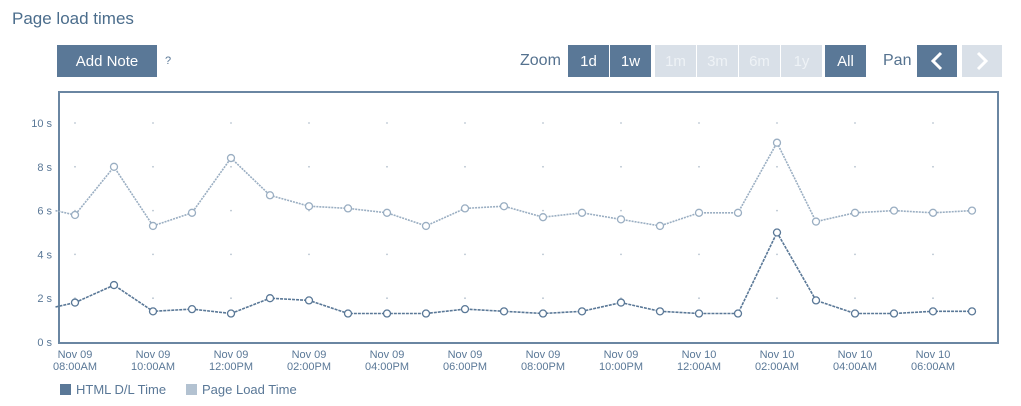 The image size is (1021, 406). I want to click on y-tick-label: 8 s, so click(44, 168).